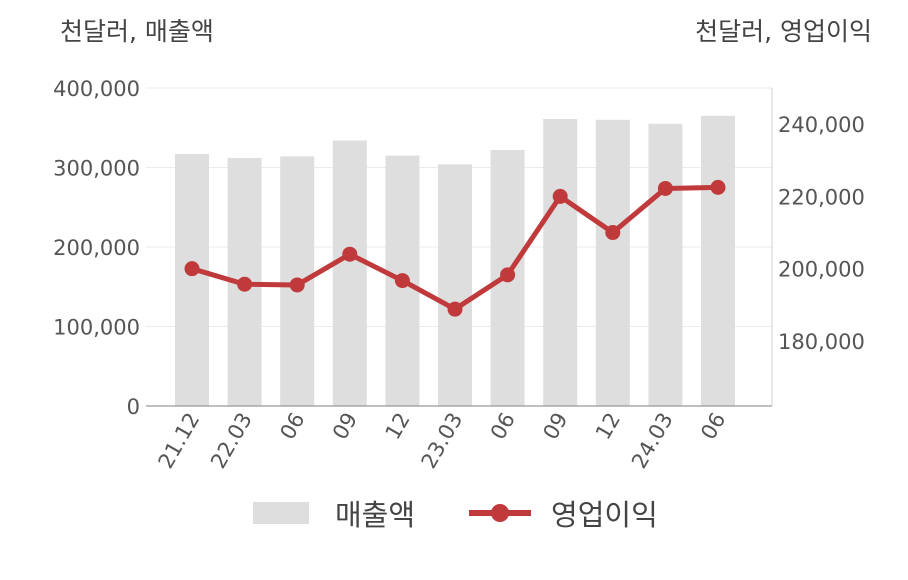  What do you see at coordinates (821, 197) in the screenshot?
I see `right-tick-label-2: 220,000` at bounding box center [821, 197].